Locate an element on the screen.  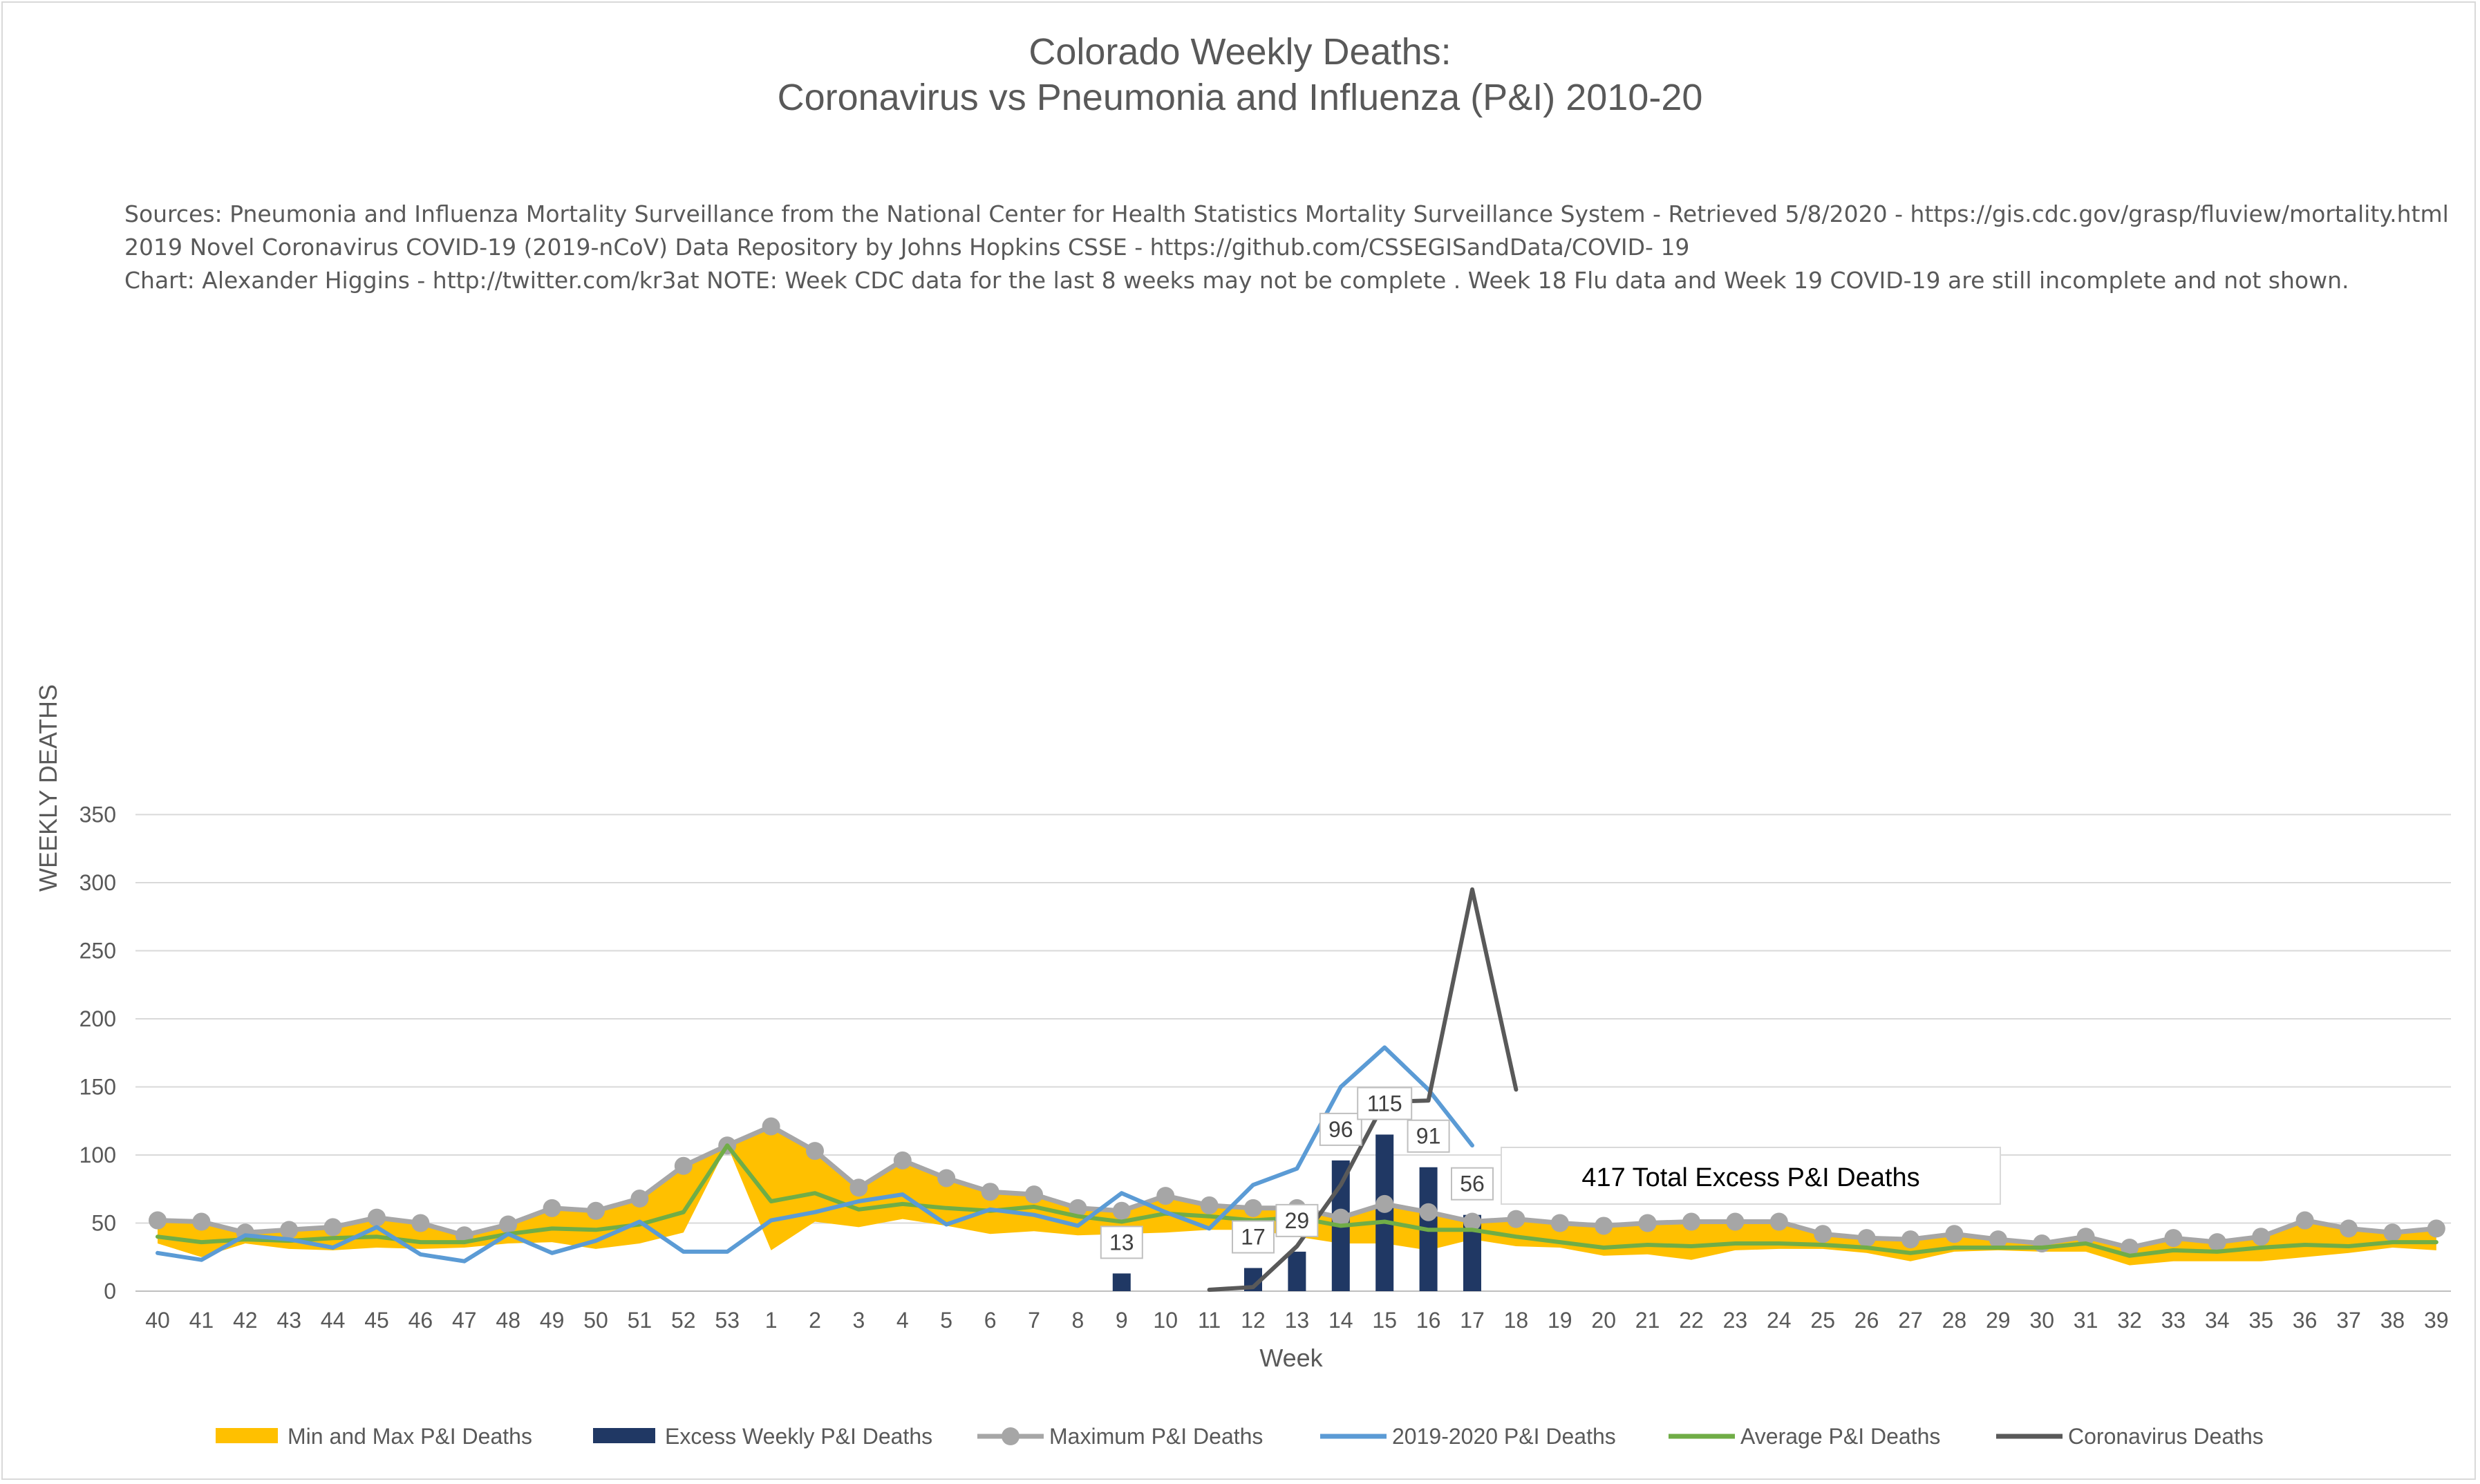
data-label: 96 is located at coordinates (1340, 1129).